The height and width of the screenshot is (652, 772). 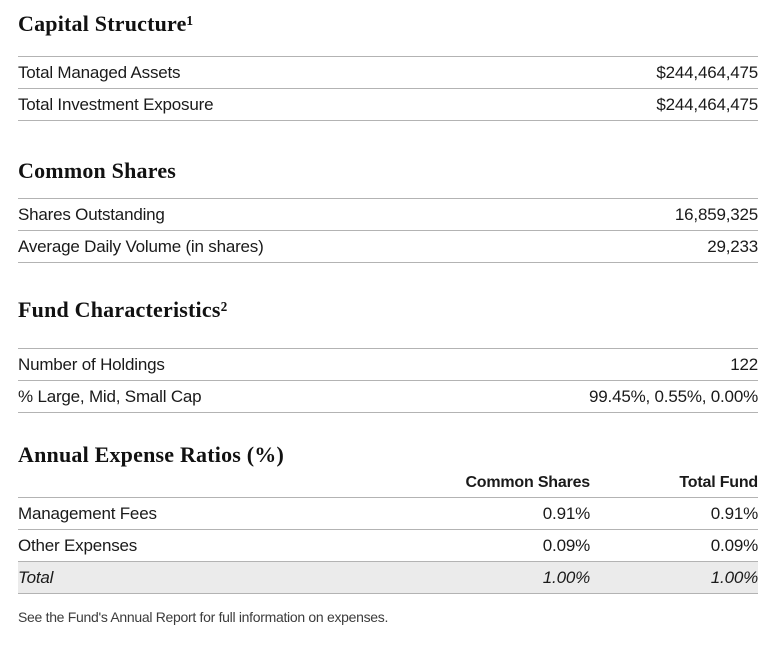 I want to click on column-header-total-fund: Total Fund, so click(x=718, y=482).